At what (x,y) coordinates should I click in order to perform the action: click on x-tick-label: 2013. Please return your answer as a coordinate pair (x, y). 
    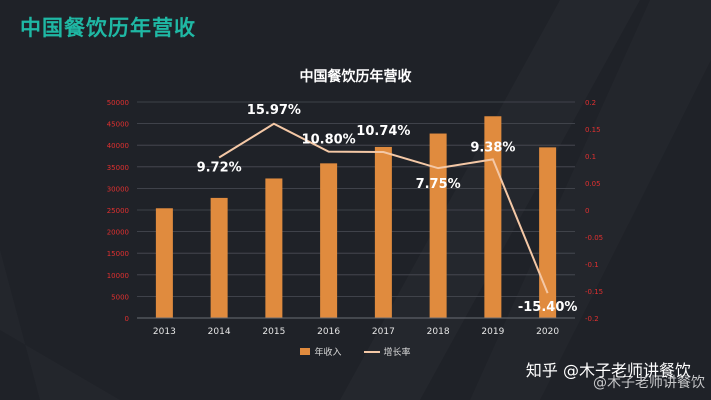
    Looking at the image, I should click on (164, 332).